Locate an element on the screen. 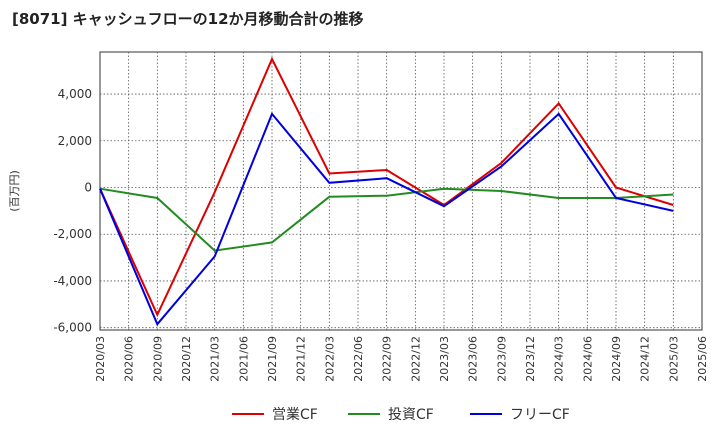  x-tick-label: 2024/09 is located at coordinates (616, 359).